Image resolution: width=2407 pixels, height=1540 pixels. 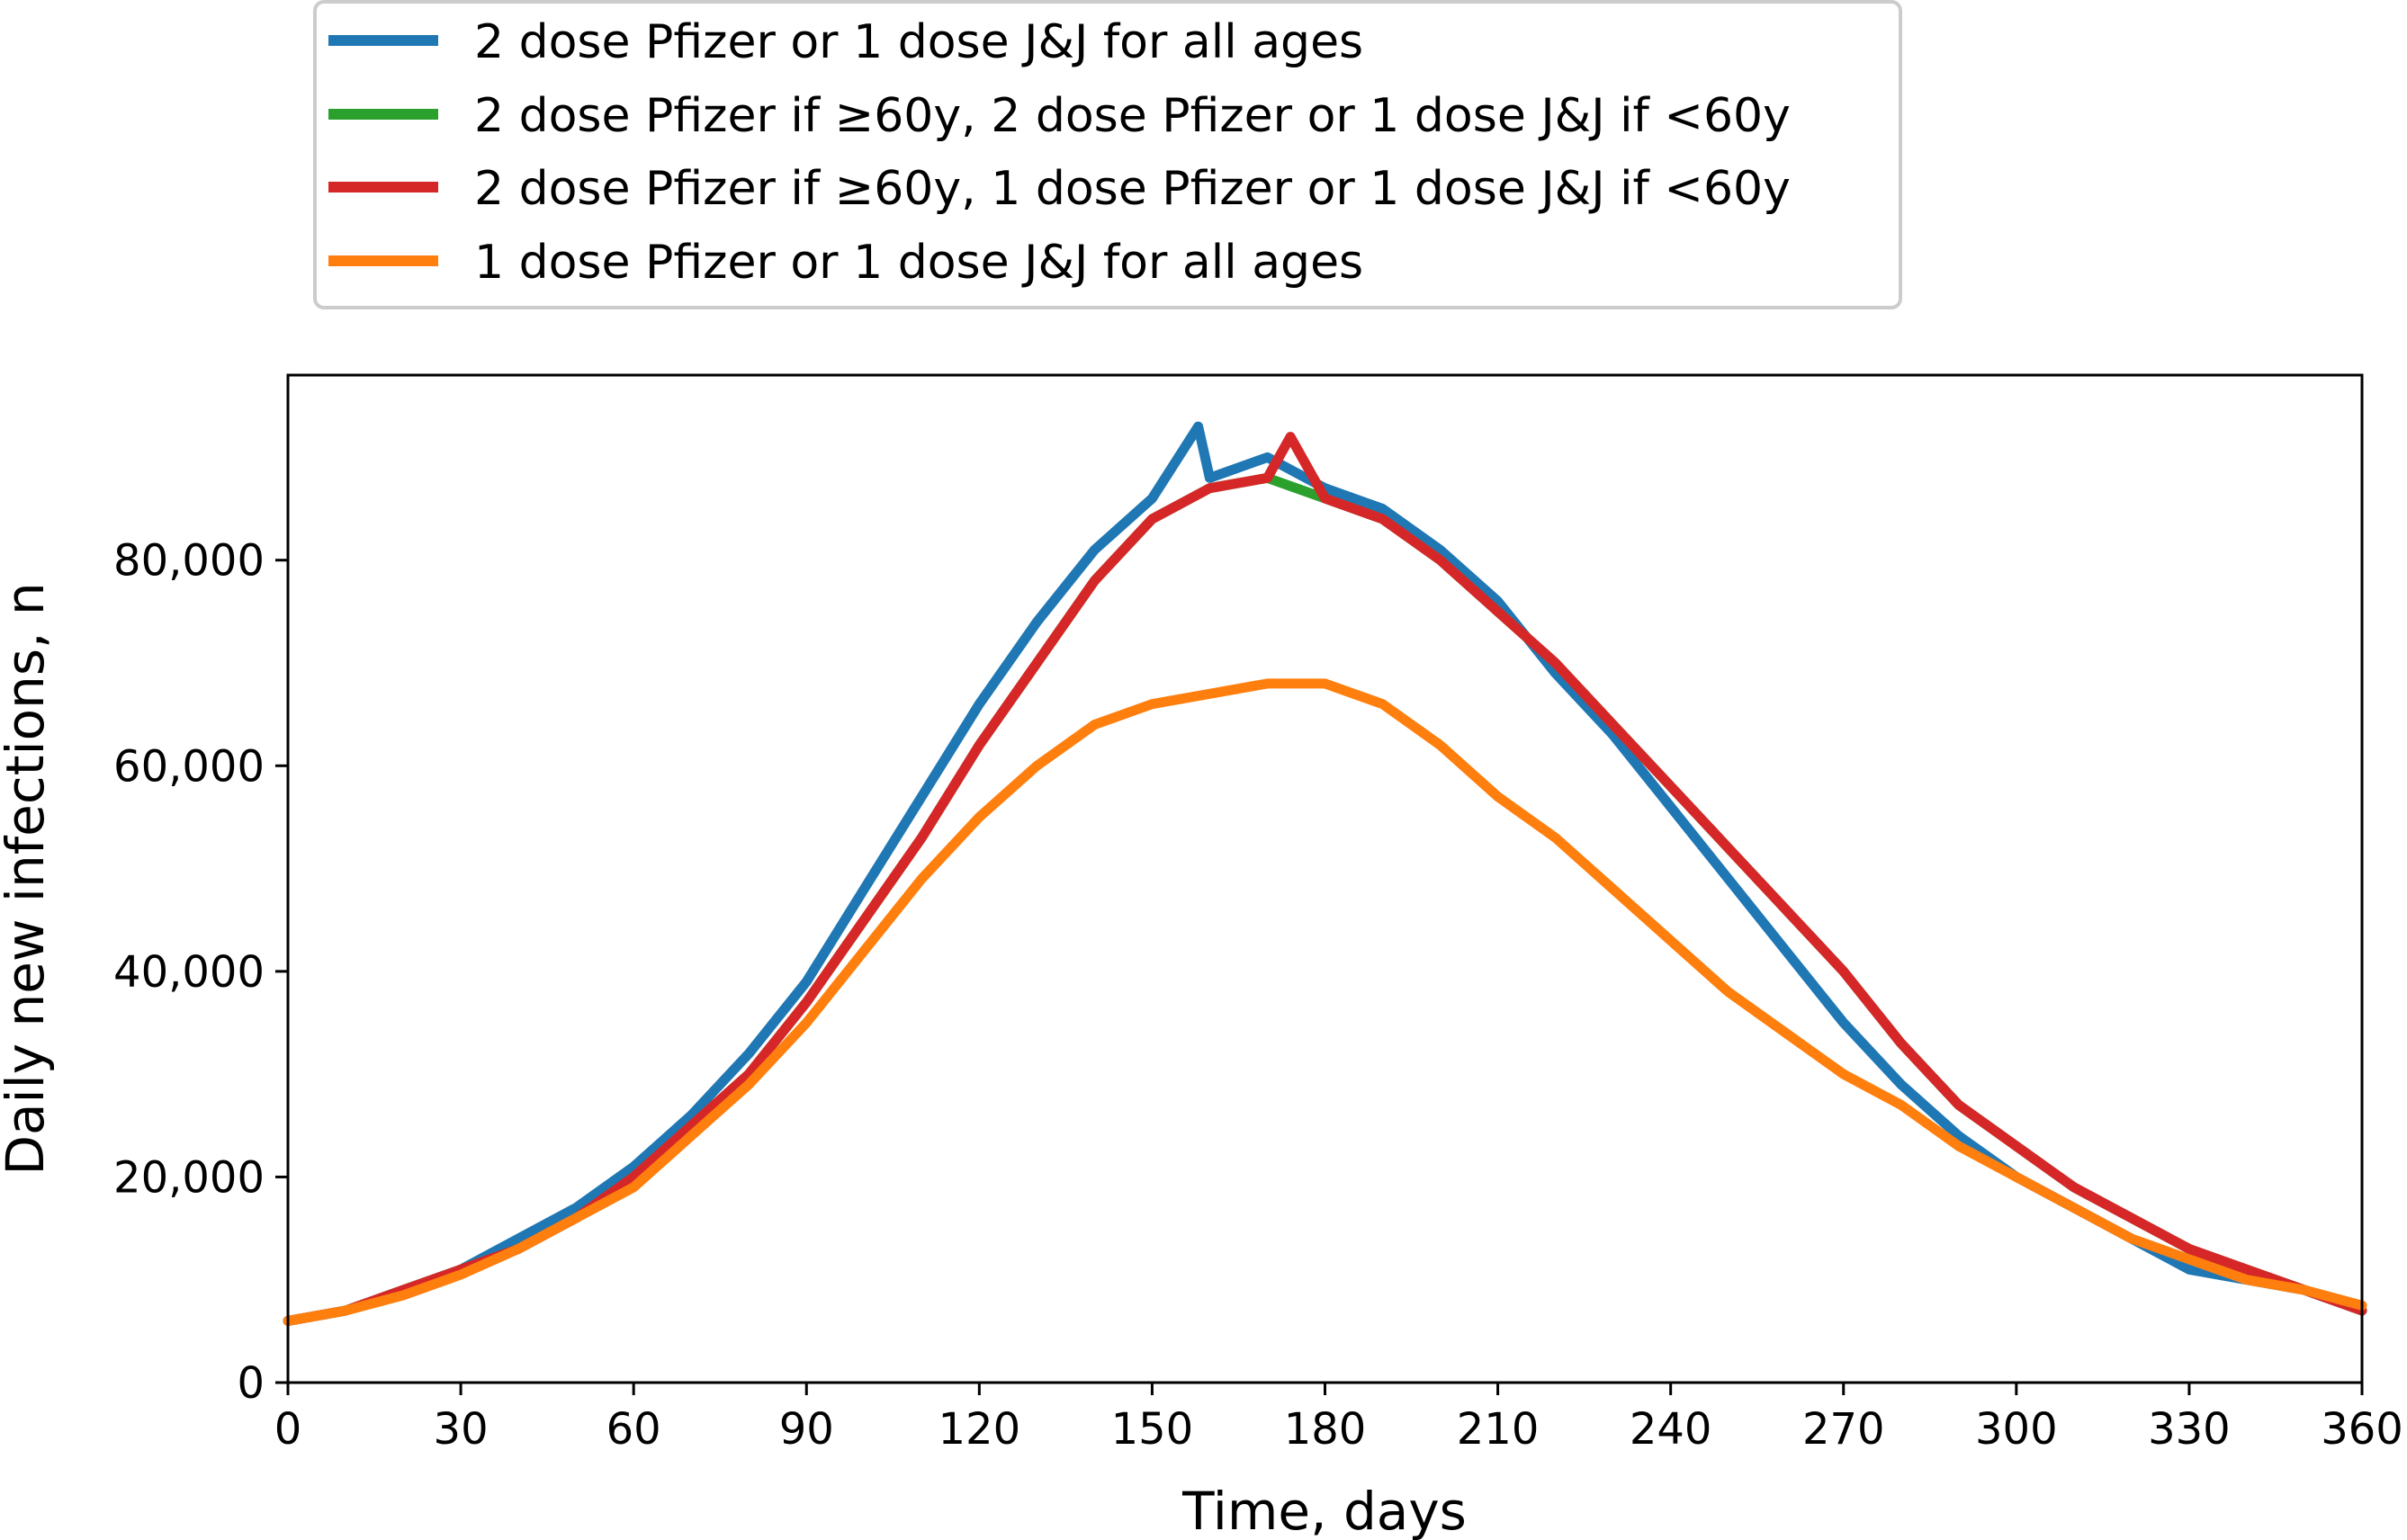 I want to click on x-tick-label: 180, so click(x=1325, y=1429).